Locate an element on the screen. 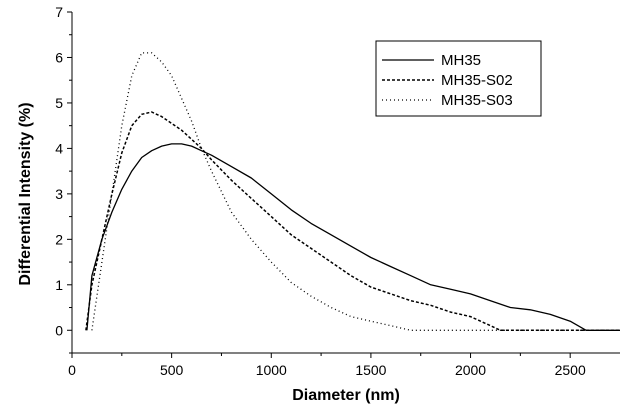  y-tick-label: 3 is located at coordinates (59, 194).